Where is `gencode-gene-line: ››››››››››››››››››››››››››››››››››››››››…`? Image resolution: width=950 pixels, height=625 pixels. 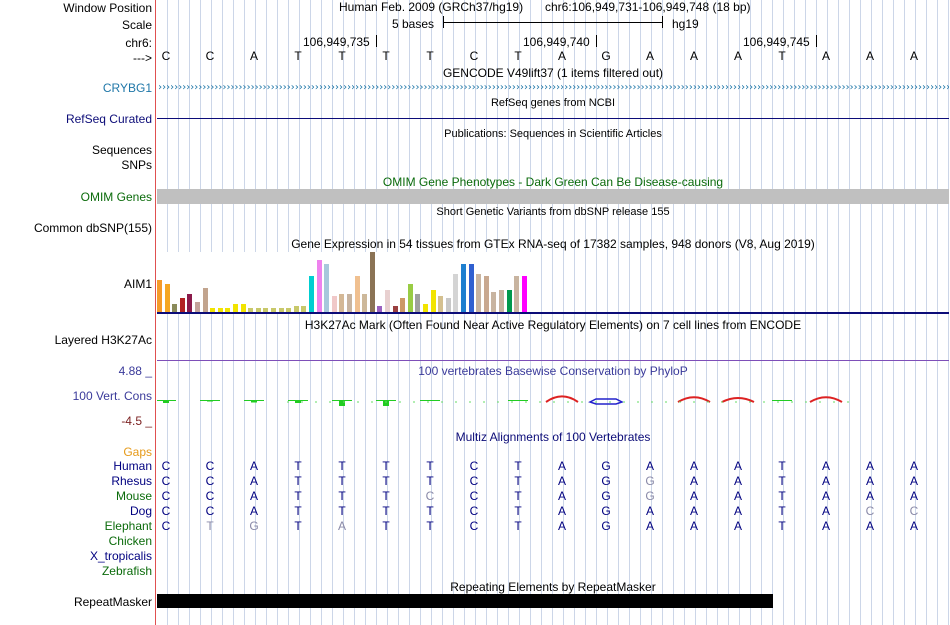
gencode-gene-line: ››››››››››››››››››››››››››››››››››››››››… is located at coordinates (553, 87).